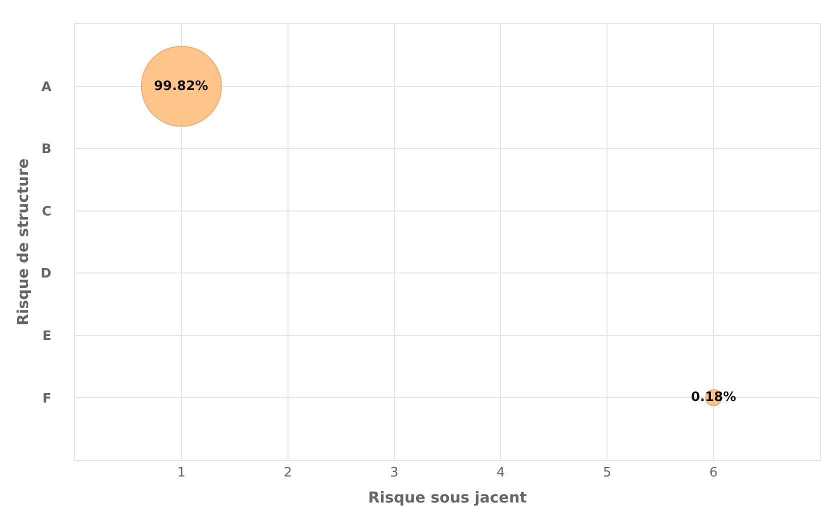  Describe the element at coordinates (447, 497) in the screenshot. I see `x-axis-title: Risque sous jacent` at that location.